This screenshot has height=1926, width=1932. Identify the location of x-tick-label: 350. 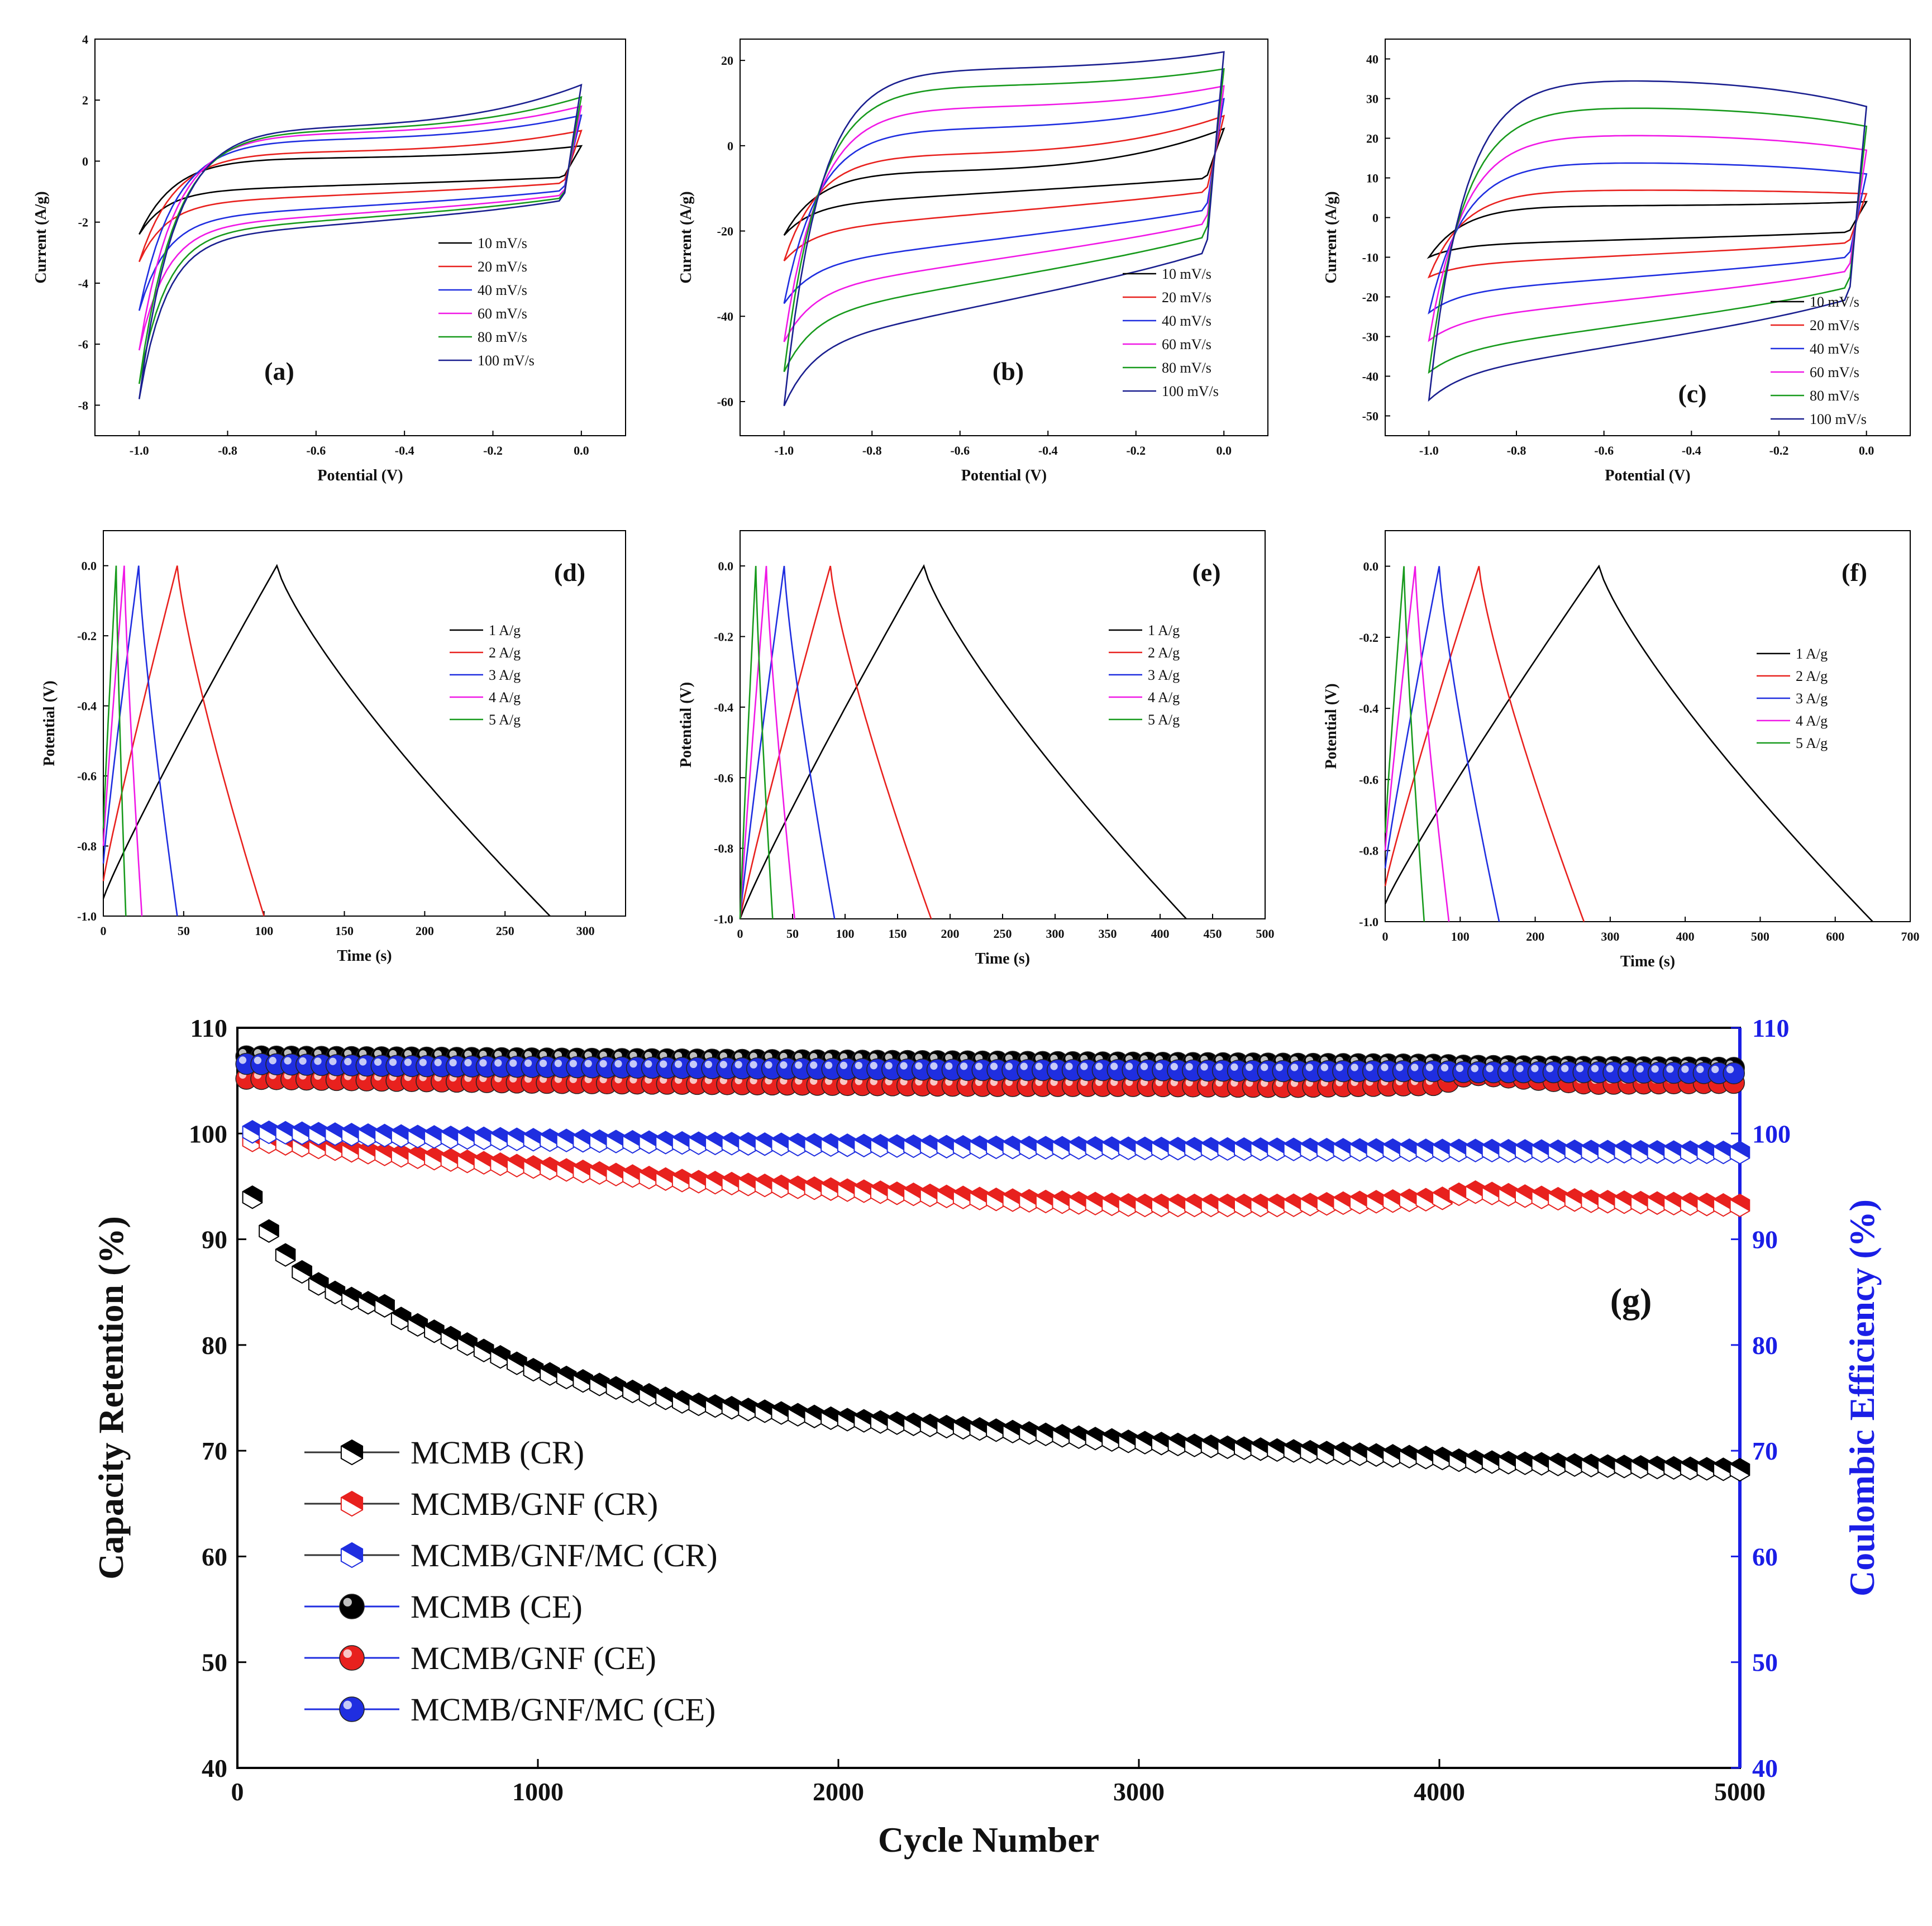
(1108, 934).